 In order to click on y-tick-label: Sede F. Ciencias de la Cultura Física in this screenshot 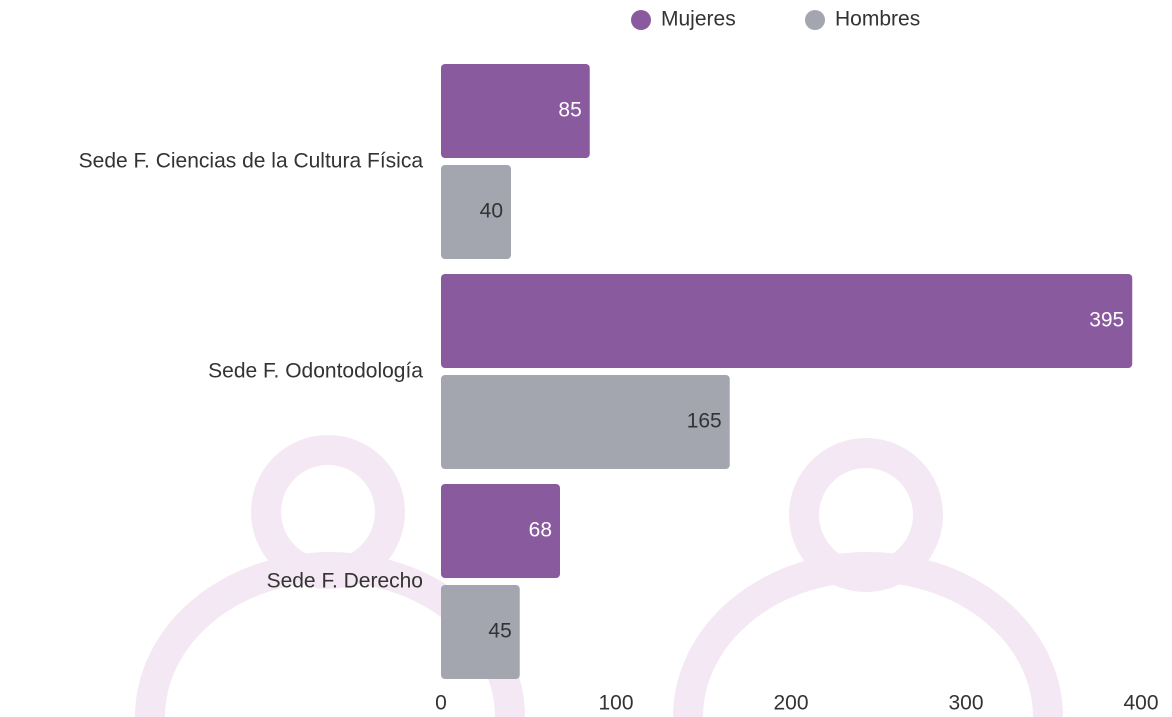, I will do `click(251, 161)`.